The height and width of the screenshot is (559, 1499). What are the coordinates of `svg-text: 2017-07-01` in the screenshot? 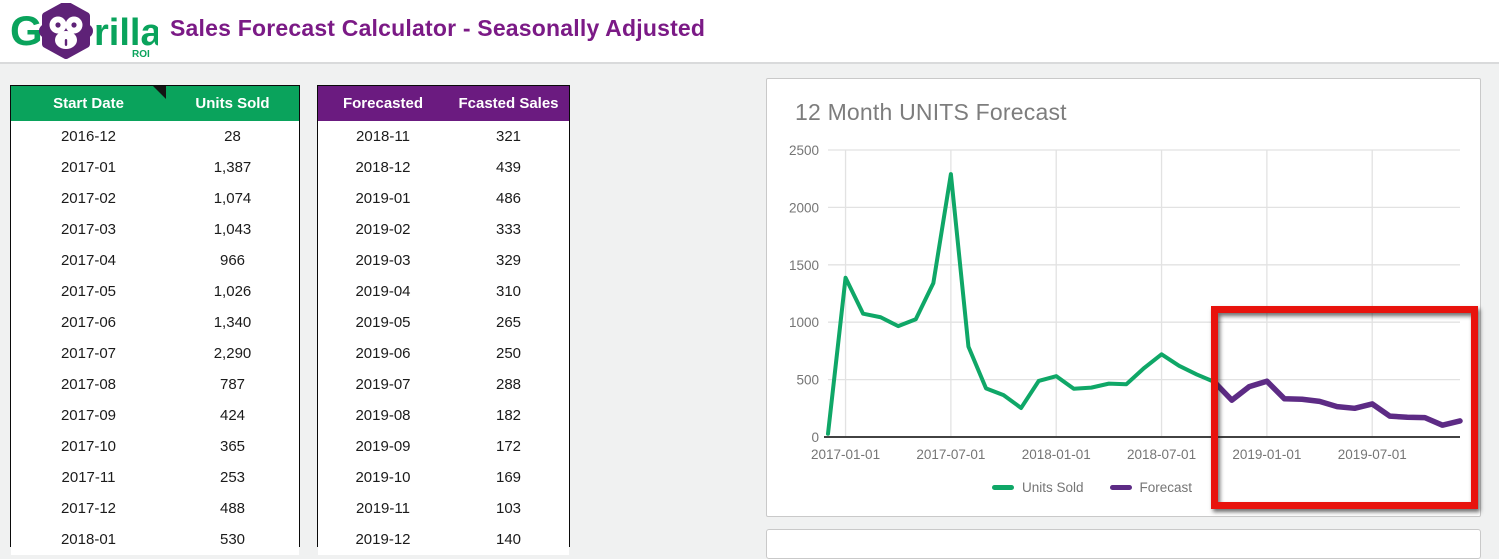 It's located at (950, 454).